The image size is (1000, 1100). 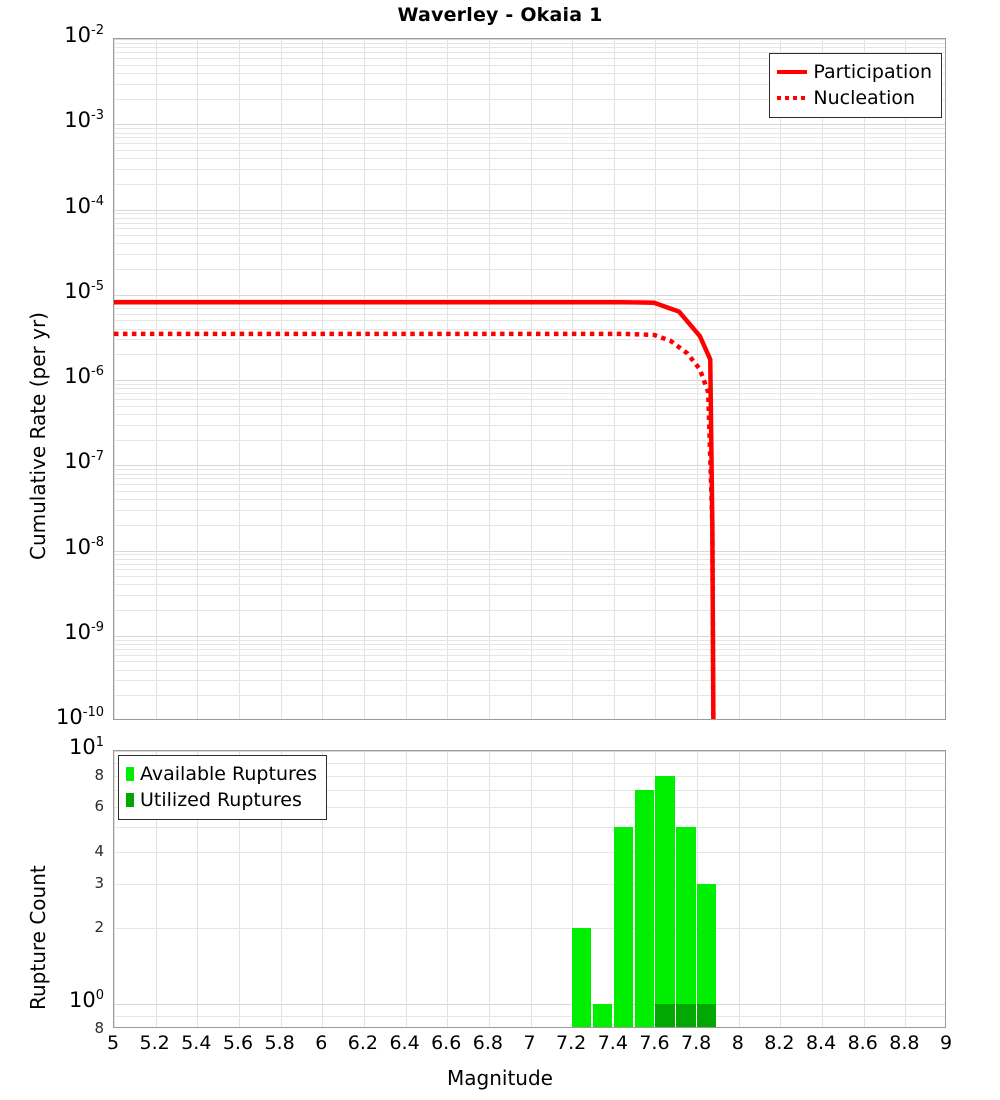 What do you see at coordinates (86, 747) in the screenshot?
I see `y-tick-label: 101` at bounding box center [86, 747].